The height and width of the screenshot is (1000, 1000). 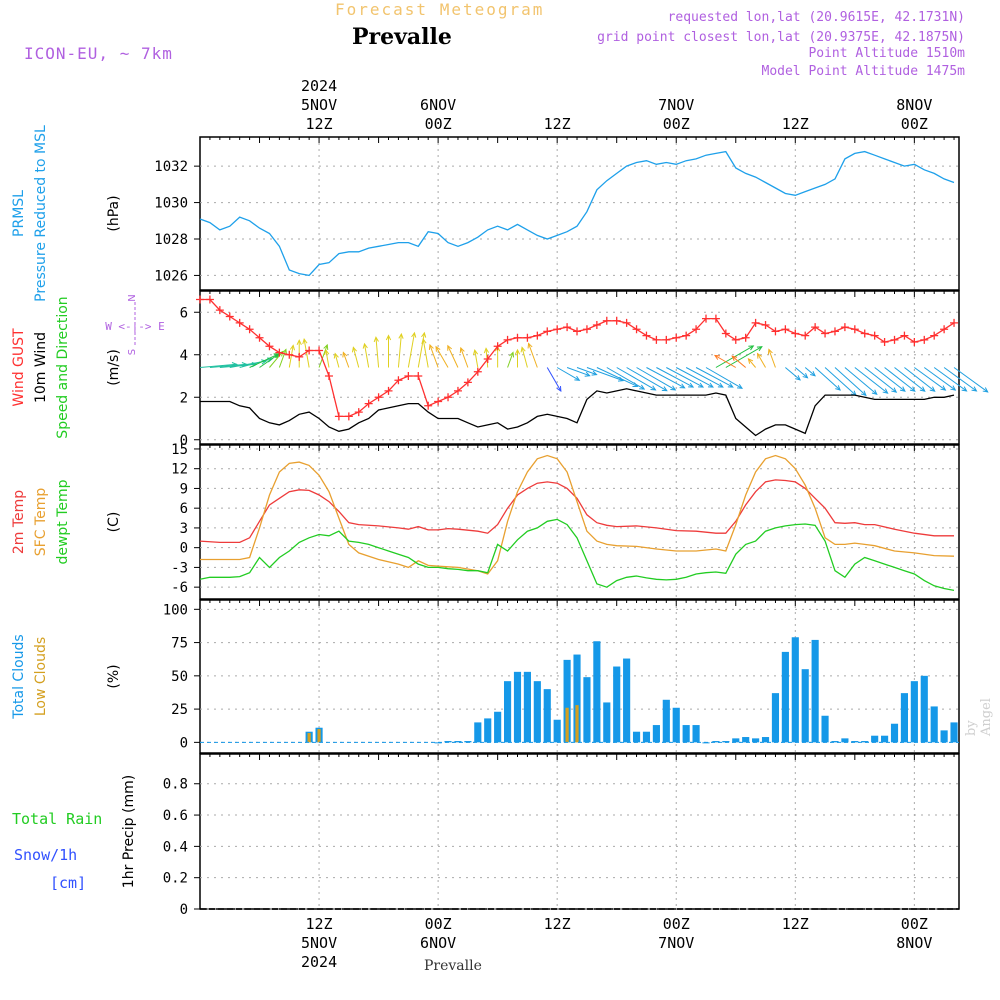 I want to click on y-tick-label: 0.4, so click(x=175, y=847).